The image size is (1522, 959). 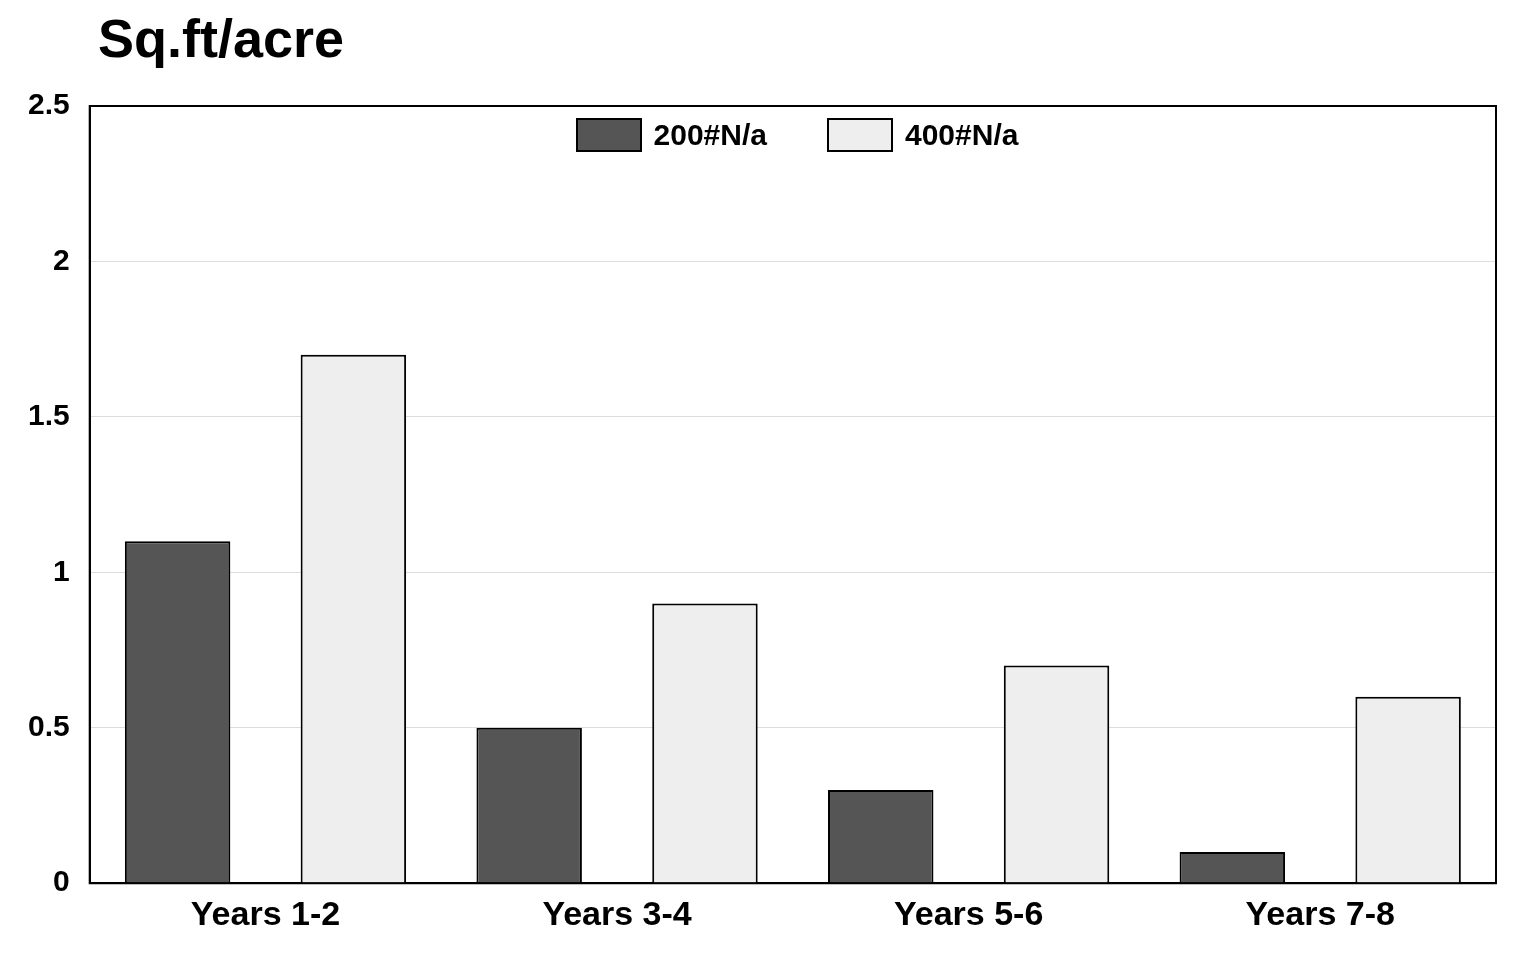 I want to click on y-tick-label: 1, so click(x=61, y=570).